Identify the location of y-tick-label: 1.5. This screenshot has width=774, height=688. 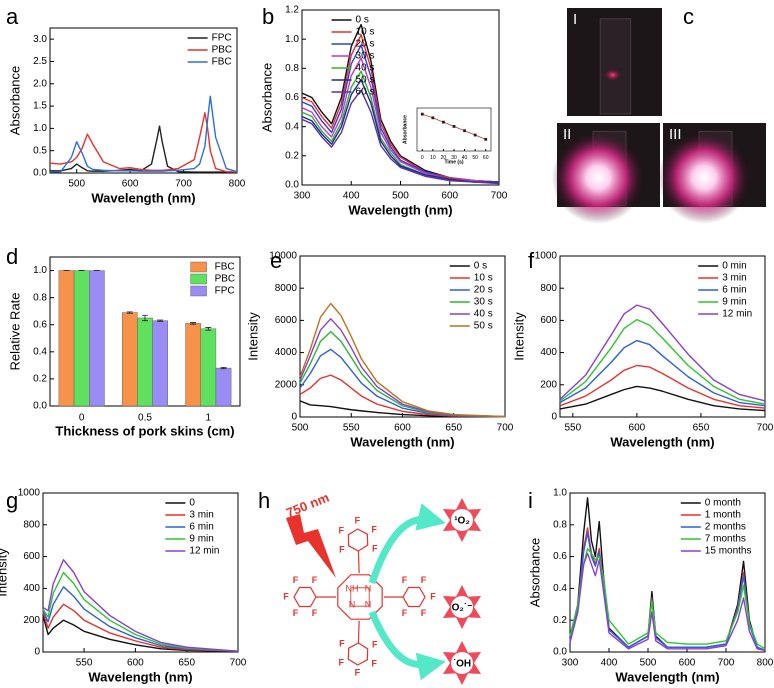
(40, 106).